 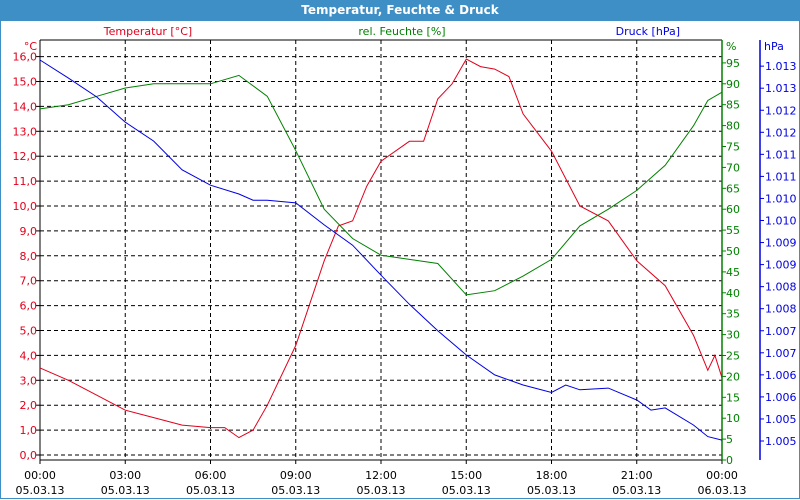 I want to click on x-tick-time: 21:00, so click(x=637, y=475).